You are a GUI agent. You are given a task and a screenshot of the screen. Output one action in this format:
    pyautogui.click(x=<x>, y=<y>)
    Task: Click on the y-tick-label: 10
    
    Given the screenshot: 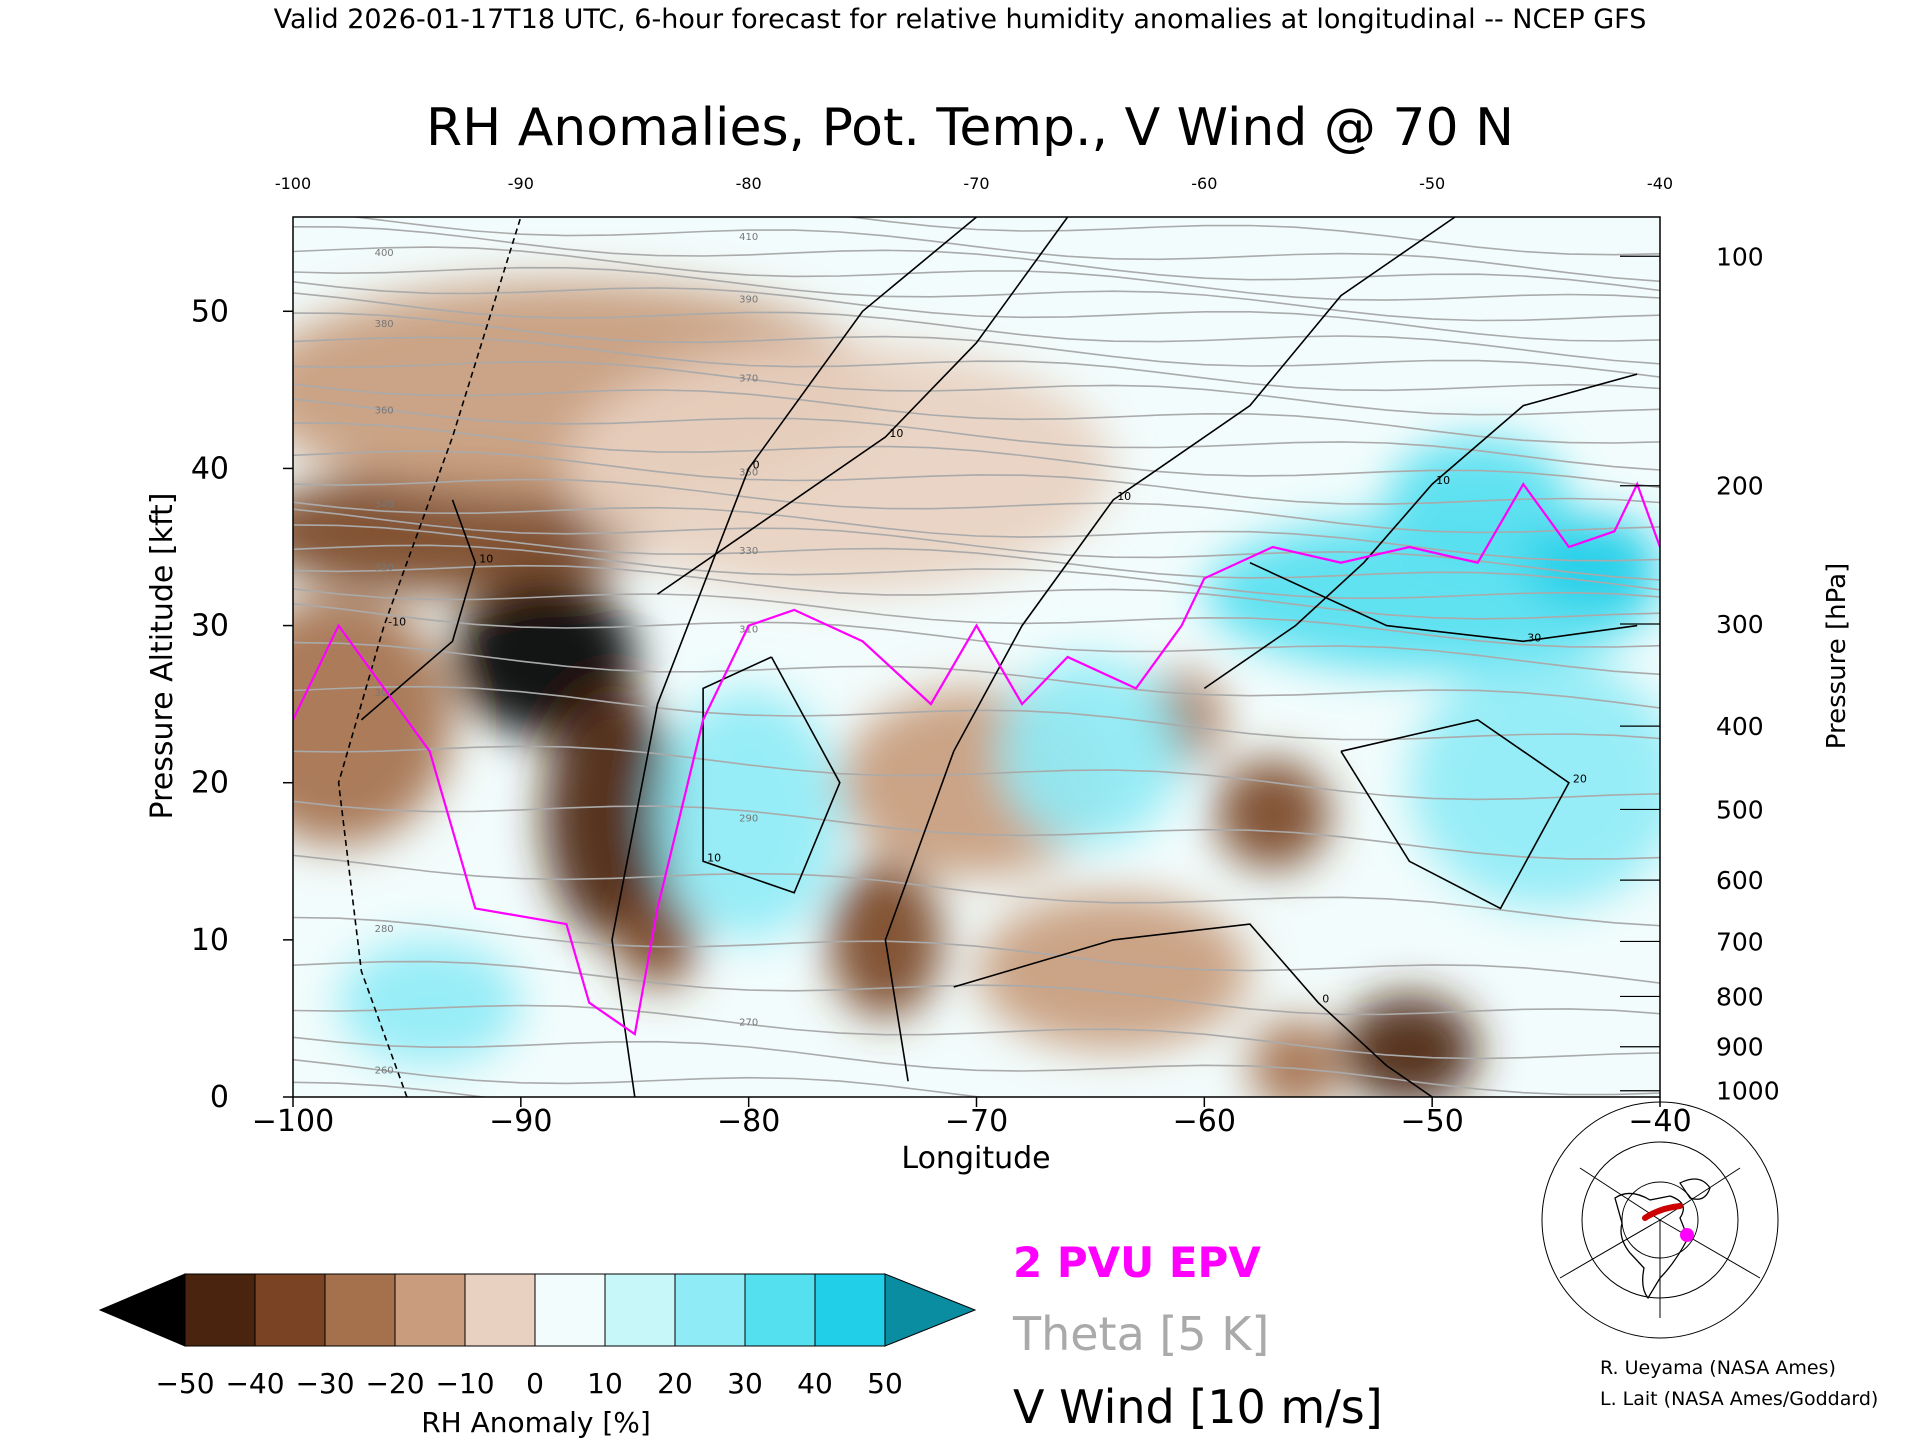 What is the action you would take?
    pyautogui.click(x=210, y=940)
    